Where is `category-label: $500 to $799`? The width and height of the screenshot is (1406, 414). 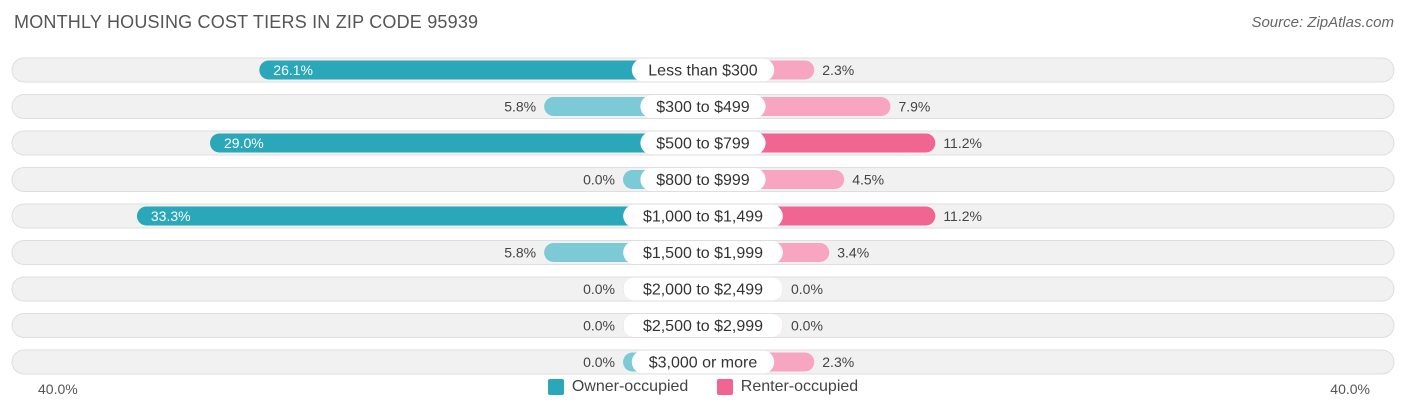 category-label: $500 to $799 is located at coordinates (703, 144).